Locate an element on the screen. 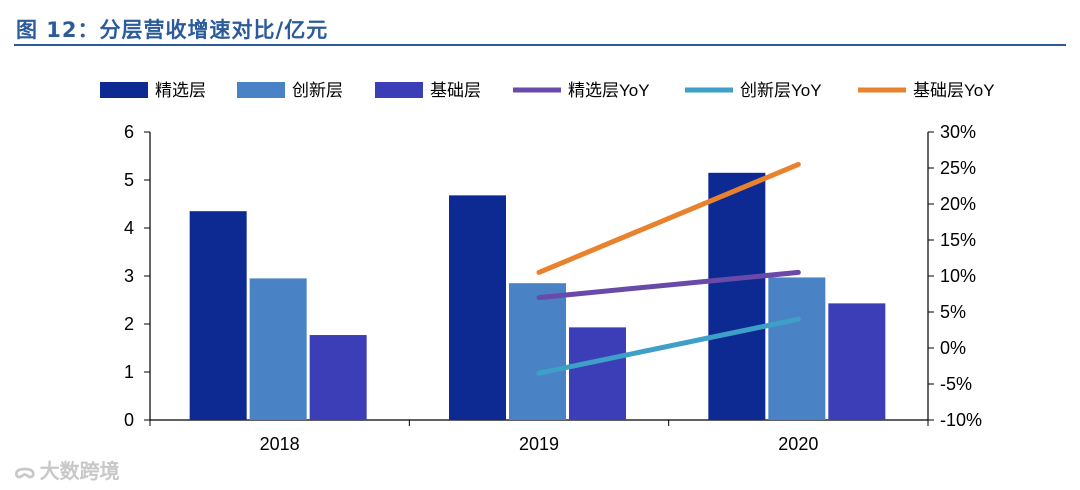 The image size is (1080, 490). bar-创新层-2020 is located at coordinates (797, 348).